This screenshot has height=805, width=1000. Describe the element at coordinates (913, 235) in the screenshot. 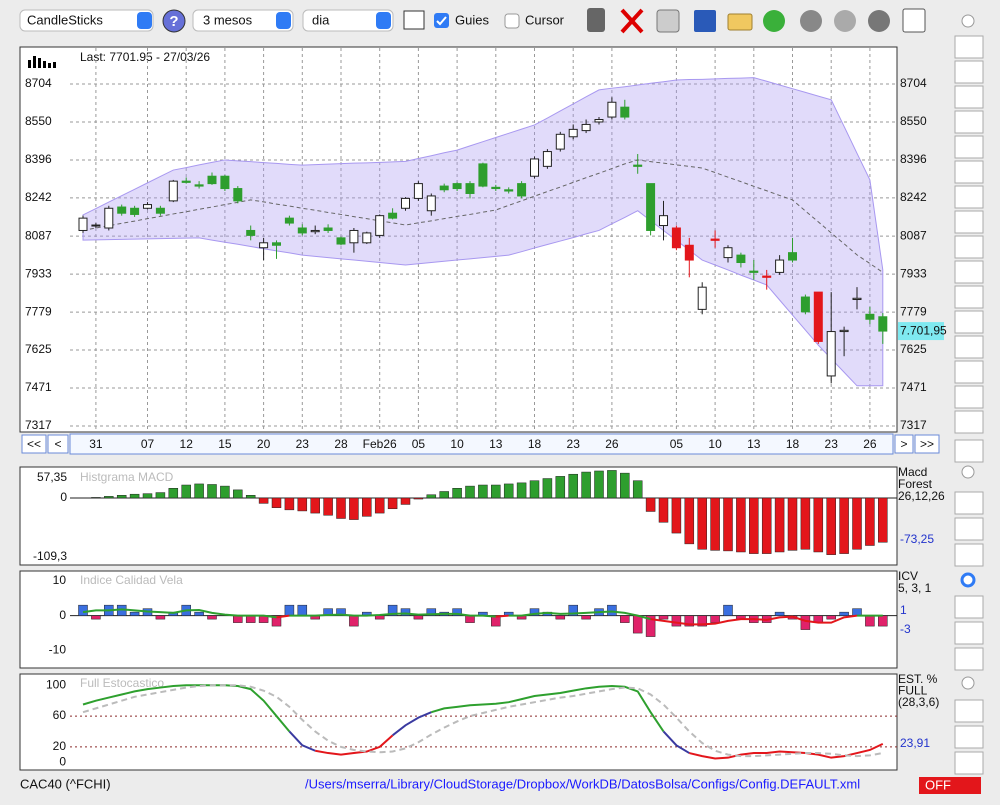

I see `y-tick-label-right: 8087` at that location.